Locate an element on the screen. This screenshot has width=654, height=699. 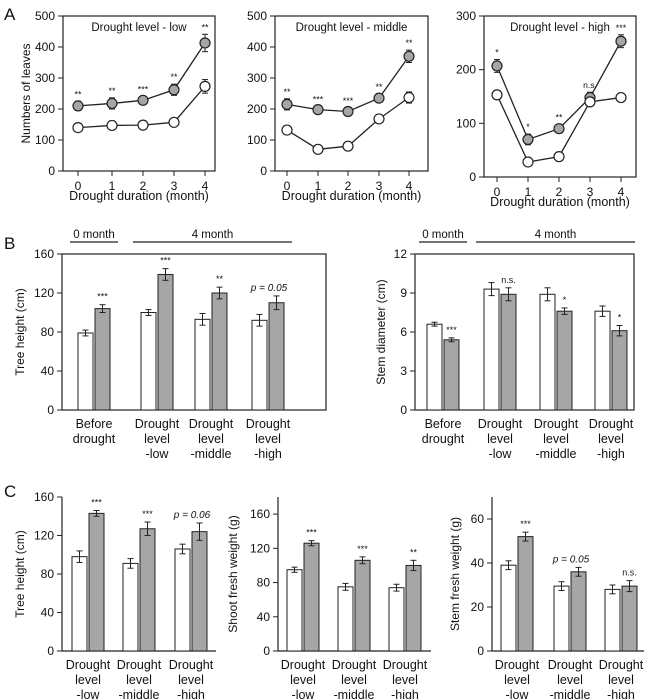
b1-significance-label: p = 0.05 is located at coordinates (269, 288).